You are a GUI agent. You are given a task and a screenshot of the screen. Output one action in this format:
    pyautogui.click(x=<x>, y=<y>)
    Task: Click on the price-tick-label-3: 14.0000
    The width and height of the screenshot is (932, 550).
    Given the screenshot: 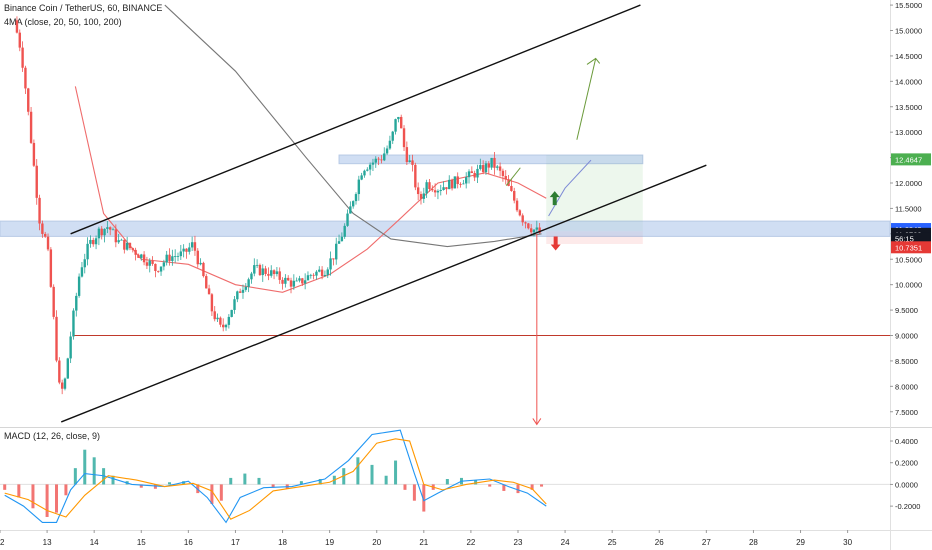 What is the action you would take?
    pyautogui.click(x=908, y=81)
    